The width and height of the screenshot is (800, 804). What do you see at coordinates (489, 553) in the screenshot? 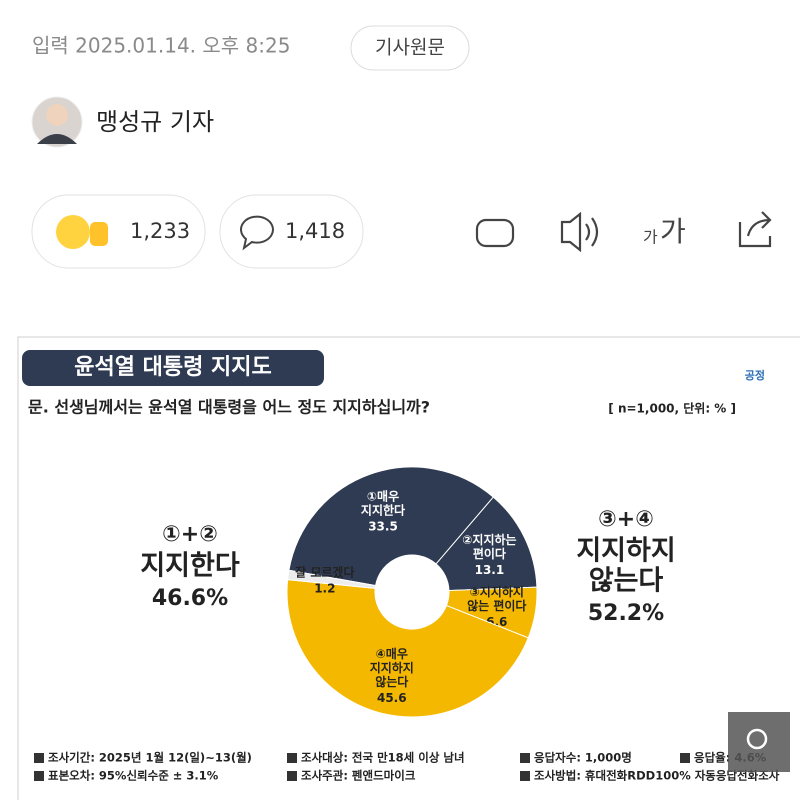
I see `slice-label: 편이다` at bounding box center [489, 553].